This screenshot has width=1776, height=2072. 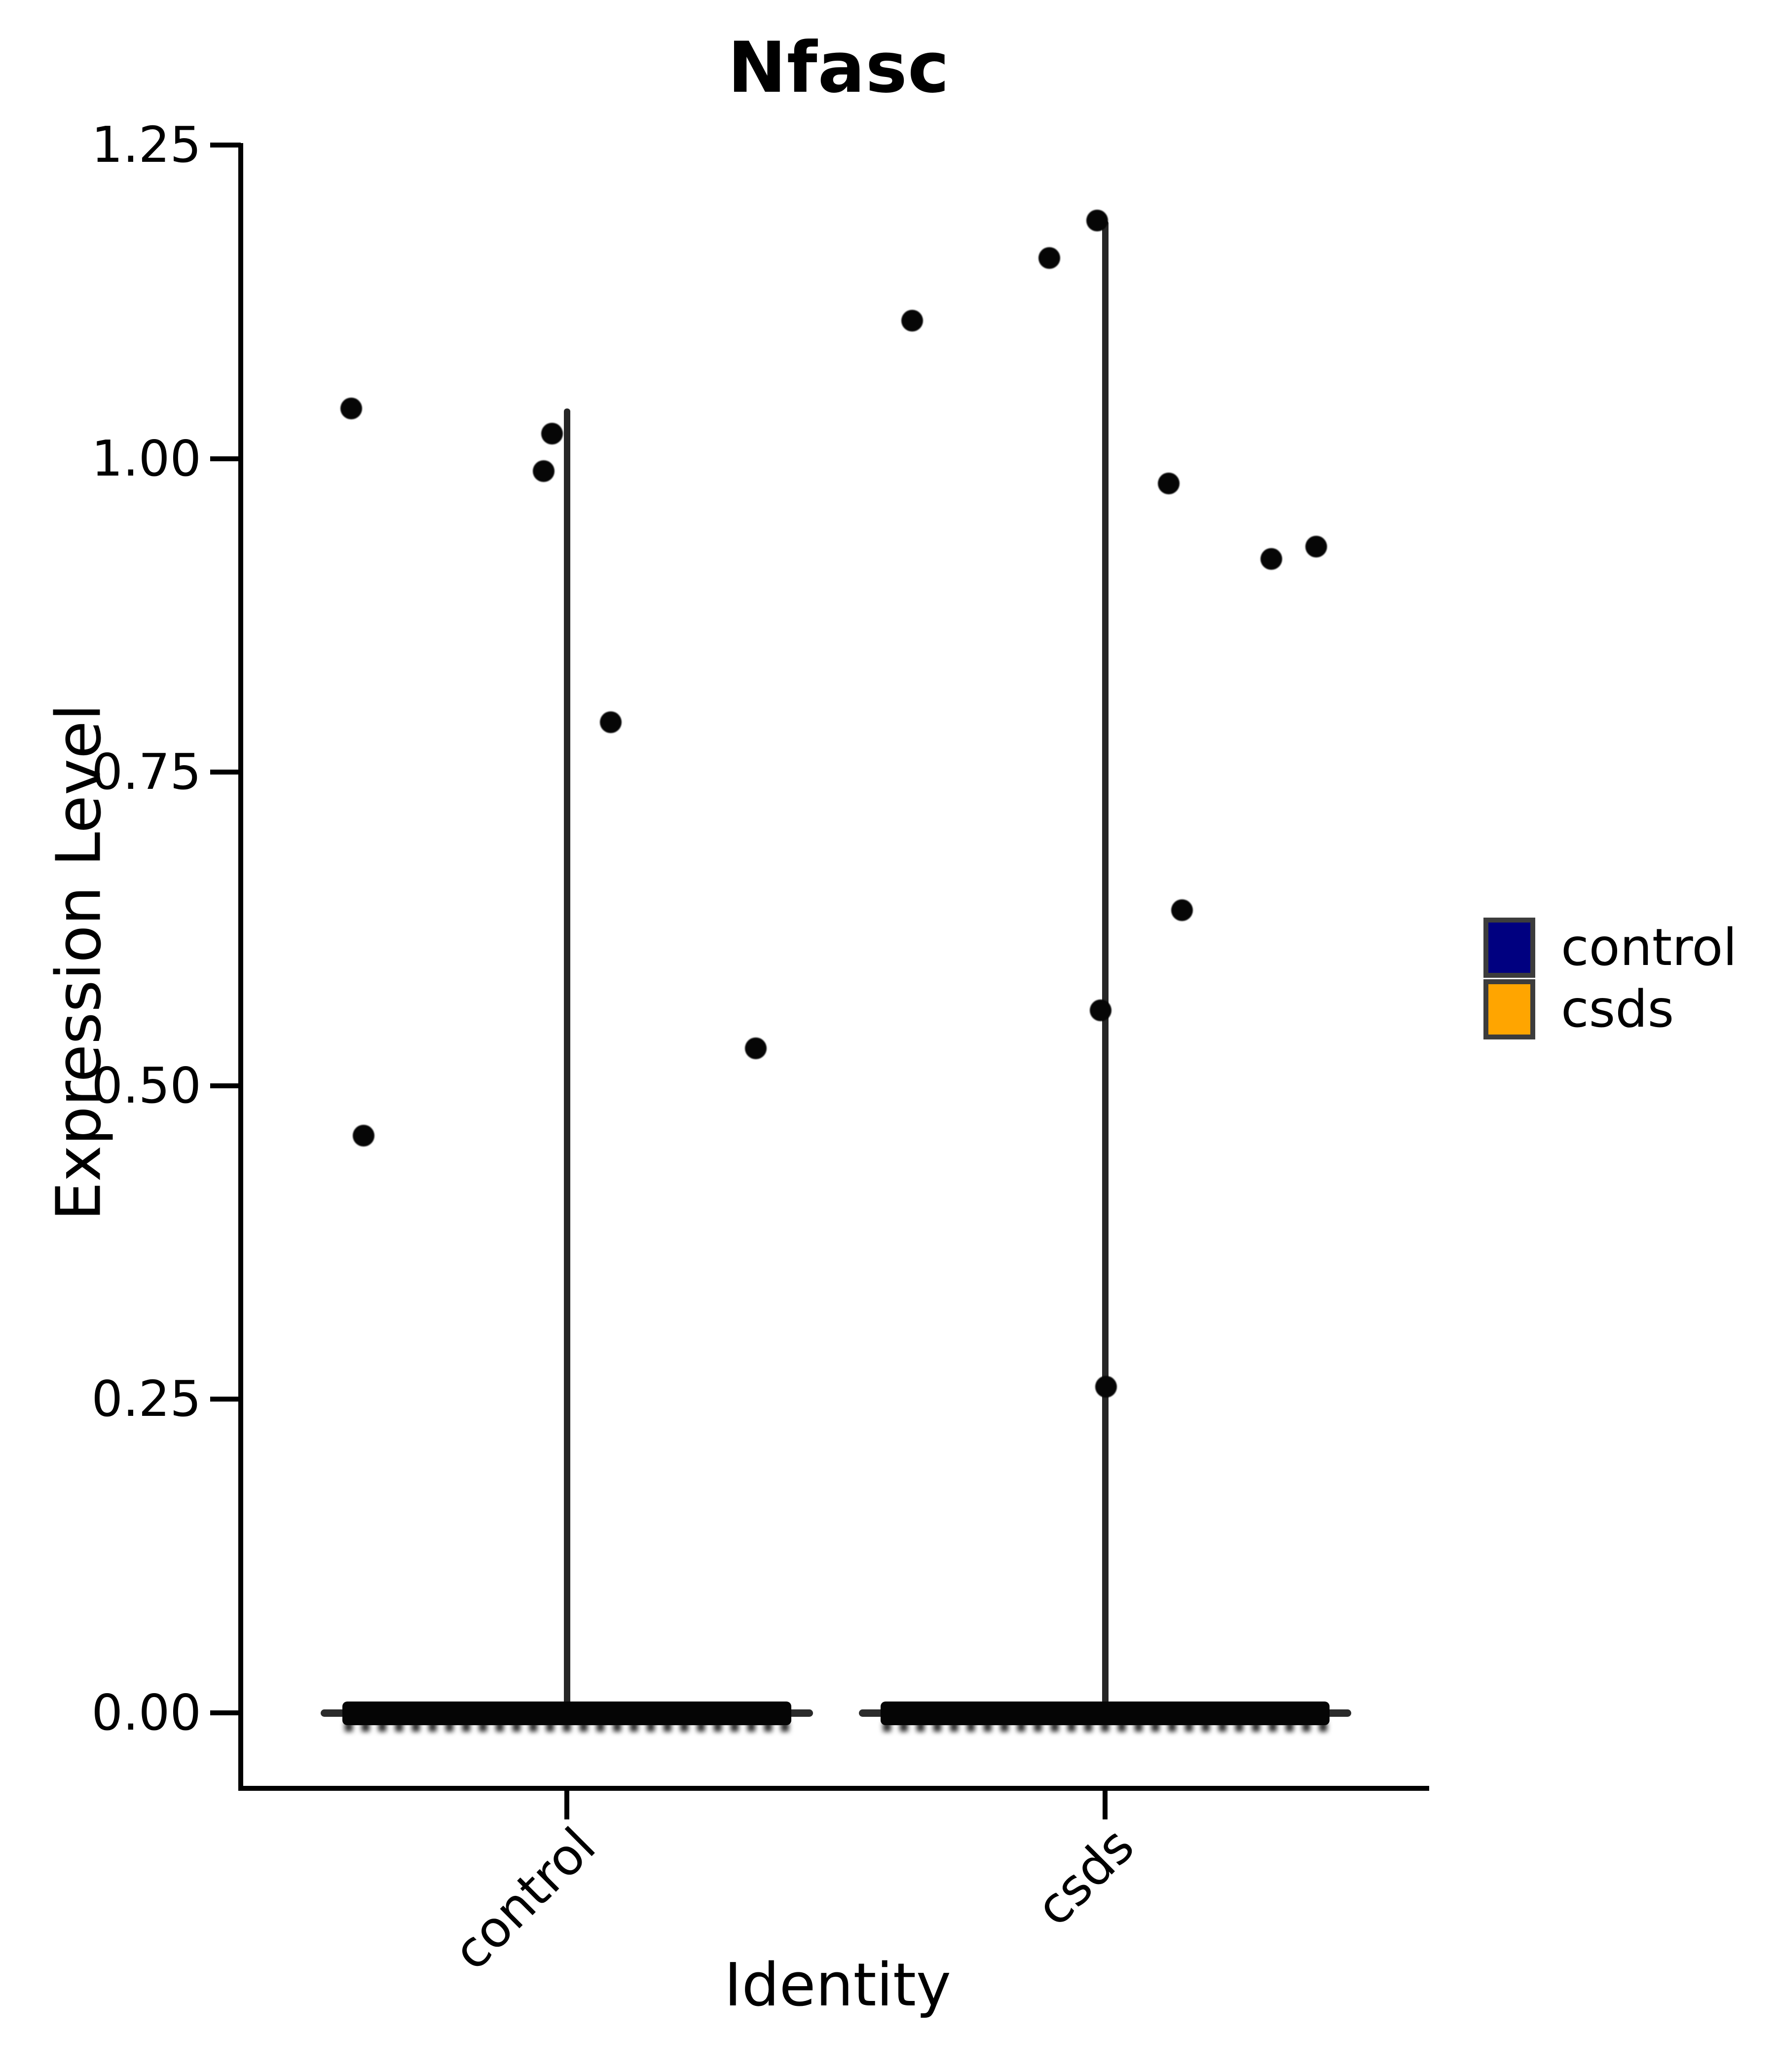 What do you see at coordinates (1618, 1010) in the screenshot?
I see `legend-label: csds` at bounding box center [1618, 1010].